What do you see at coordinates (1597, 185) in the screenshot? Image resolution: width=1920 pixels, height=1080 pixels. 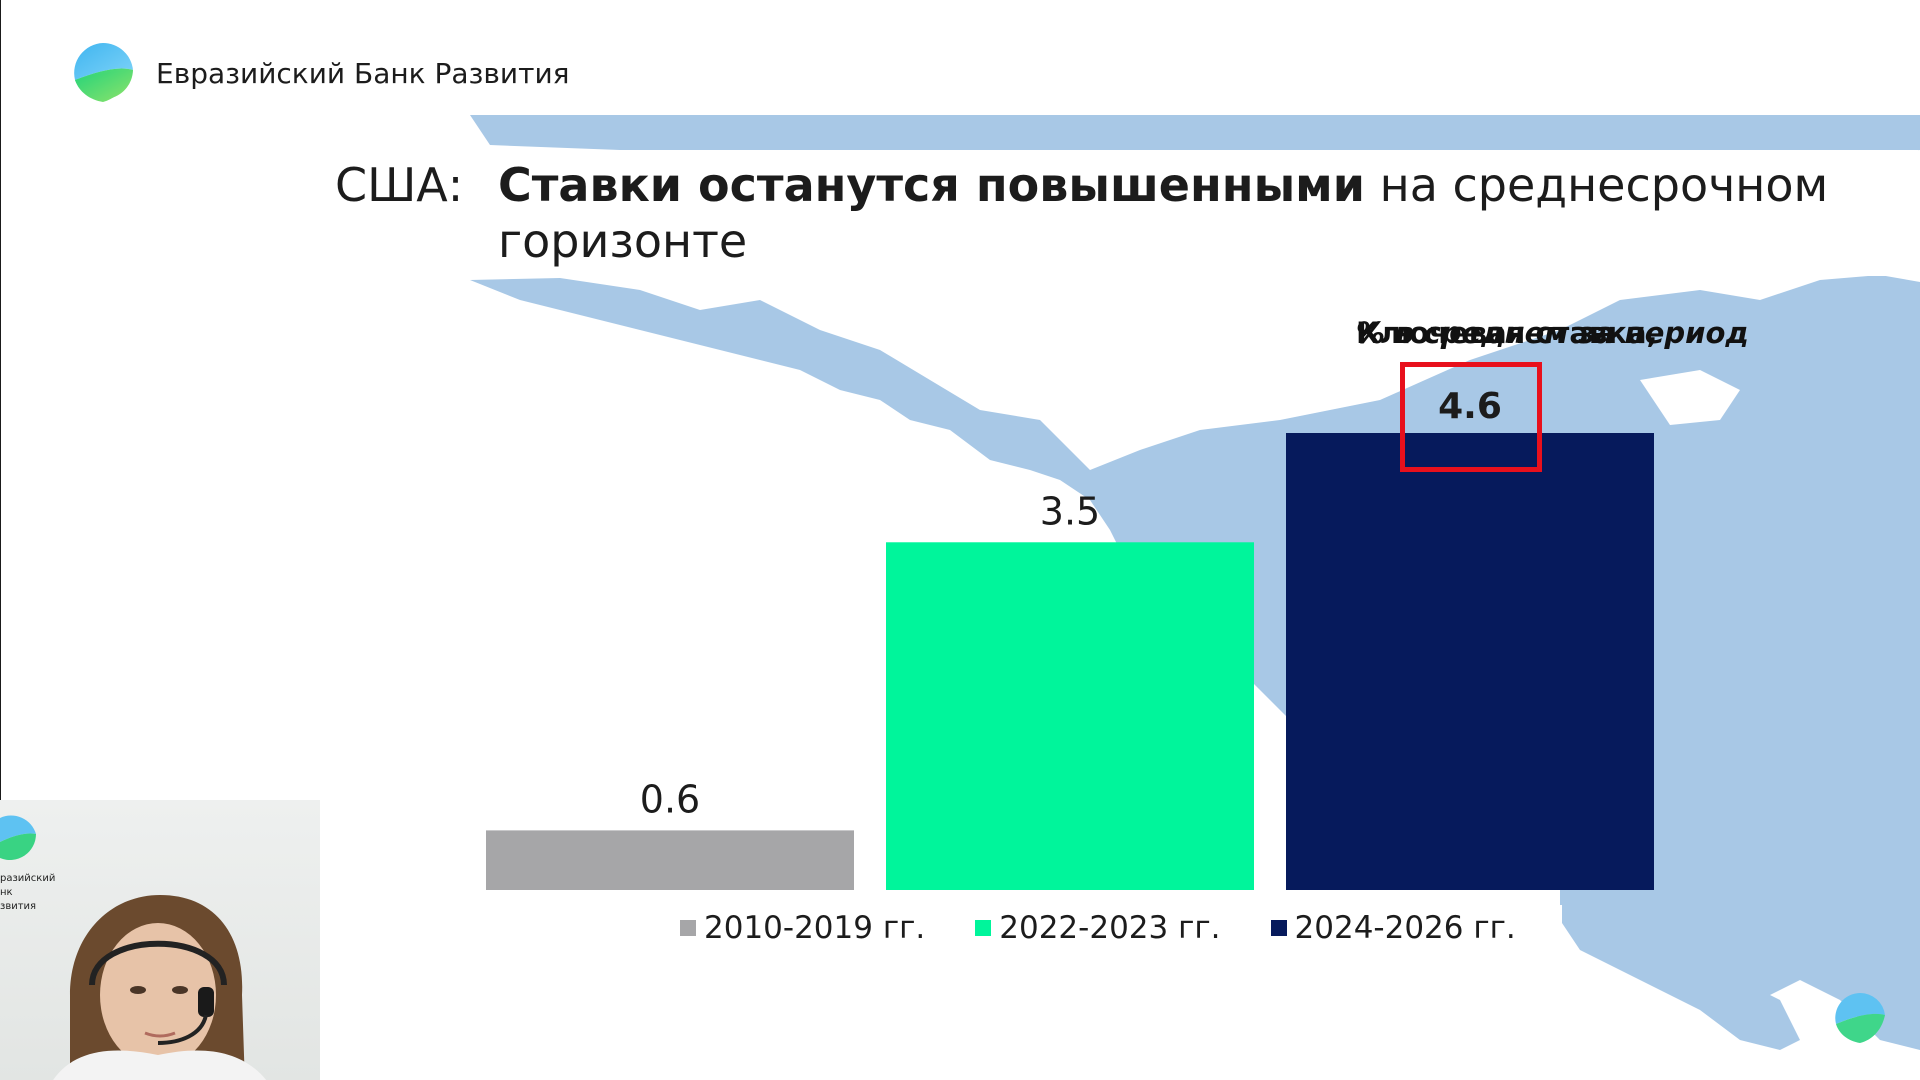 I see `title-regular-part: на среднесрочном` at bounding box center [1597, 185].